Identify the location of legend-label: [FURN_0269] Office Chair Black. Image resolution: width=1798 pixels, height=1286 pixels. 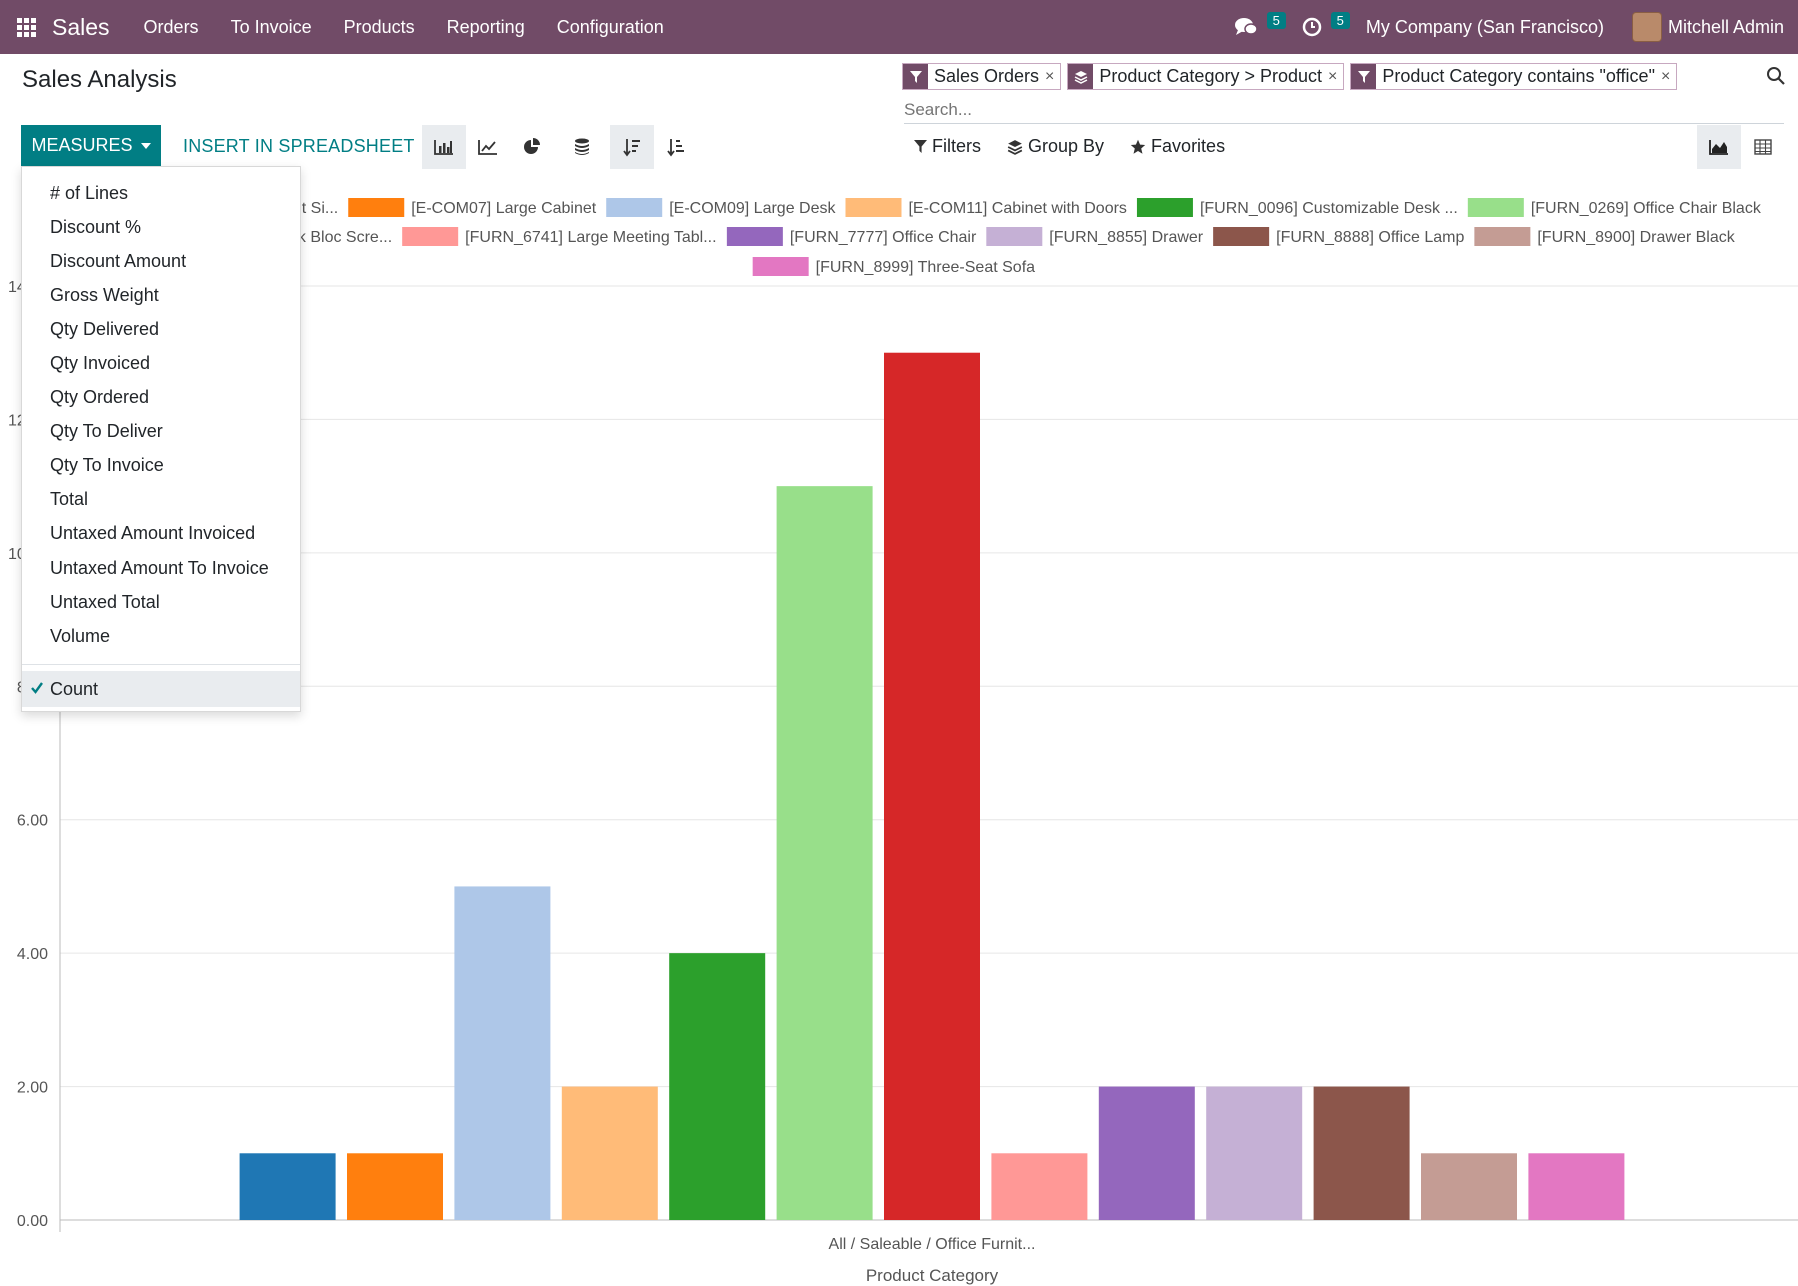
(1646, 208).